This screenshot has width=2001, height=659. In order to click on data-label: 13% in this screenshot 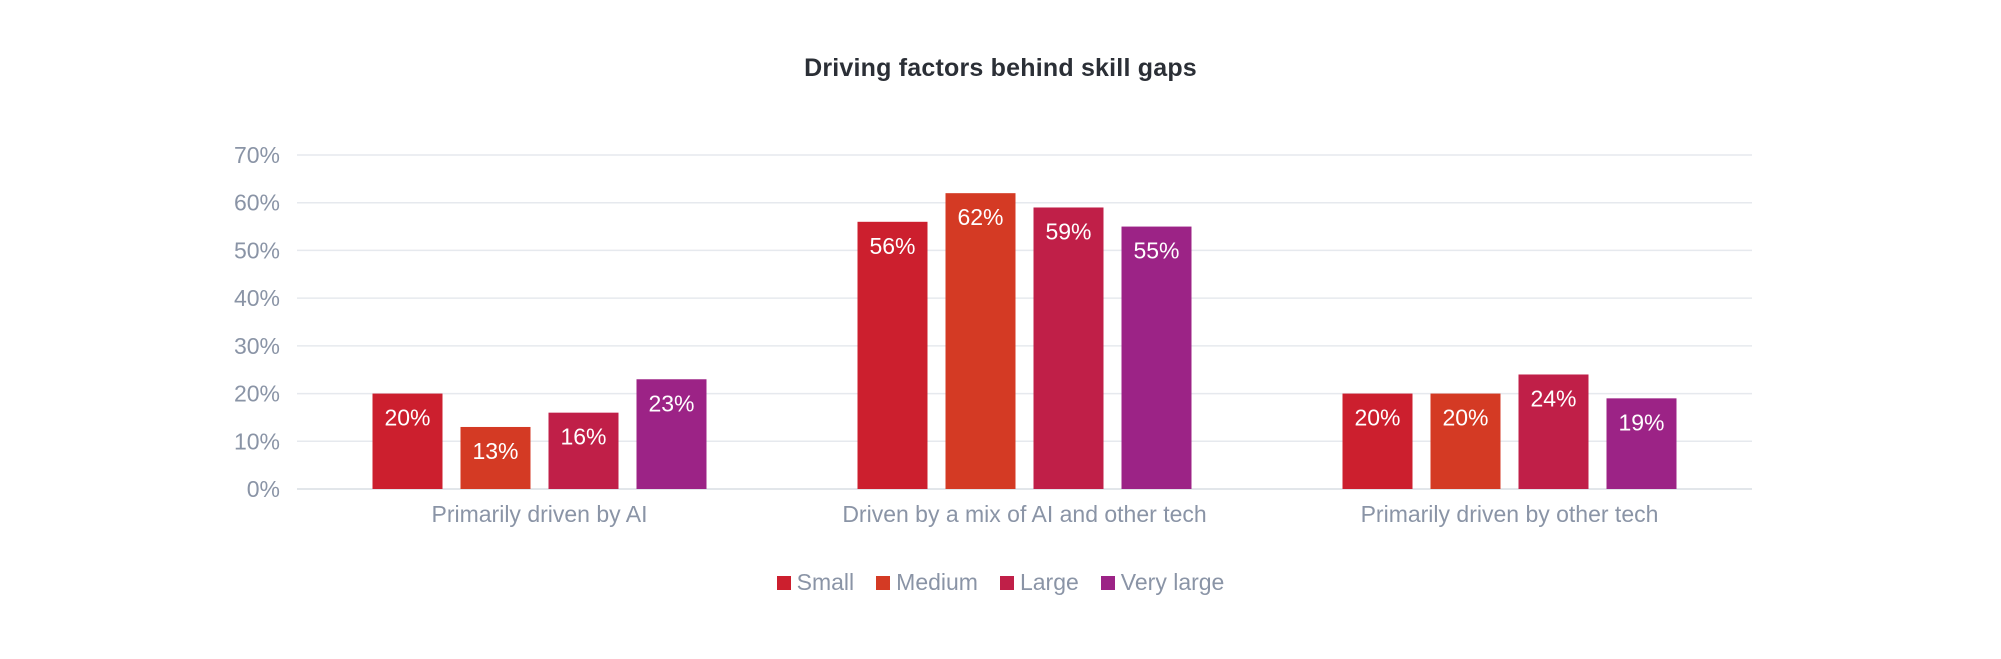, I will do `click(495, 451)`.